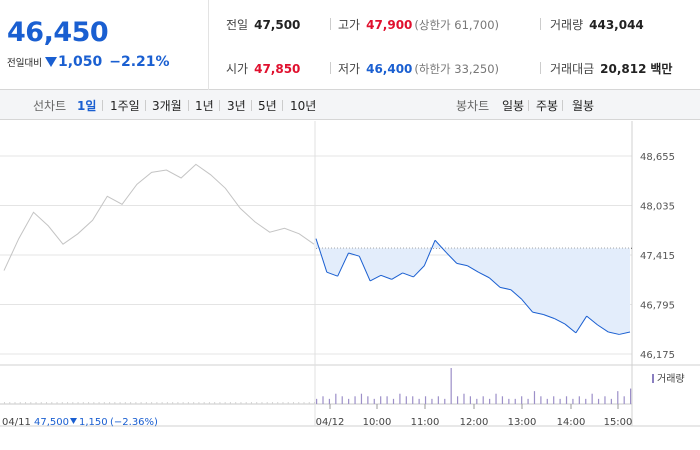 Image resolution: width=700 pixels, height=450 pixels. I want to click on x-tick-label: 13:00, so click(522, 422).